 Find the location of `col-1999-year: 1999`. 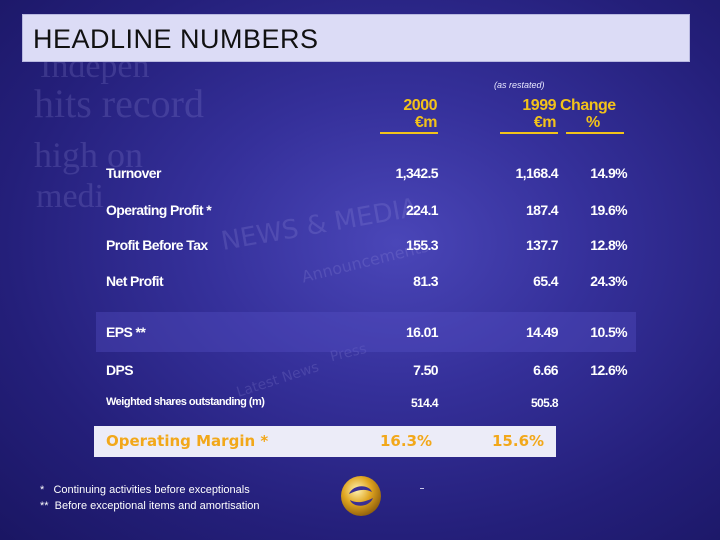

col-1999-year: 1999 is located at coordinates (539, 105).